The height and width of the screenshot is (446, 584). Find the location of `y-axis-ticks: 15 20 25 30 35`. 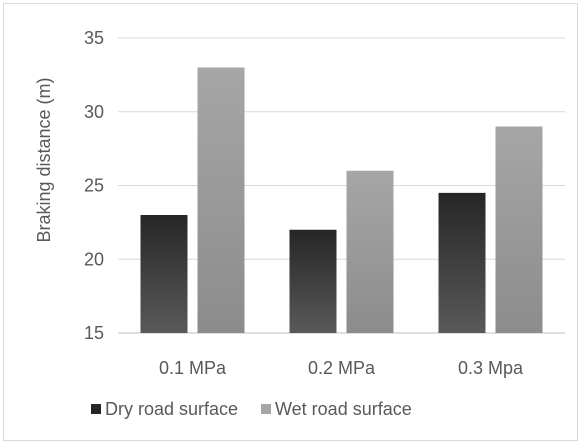

y-axis-ticks: 15 20 25 30 35 is located at coordinates (94, 185).